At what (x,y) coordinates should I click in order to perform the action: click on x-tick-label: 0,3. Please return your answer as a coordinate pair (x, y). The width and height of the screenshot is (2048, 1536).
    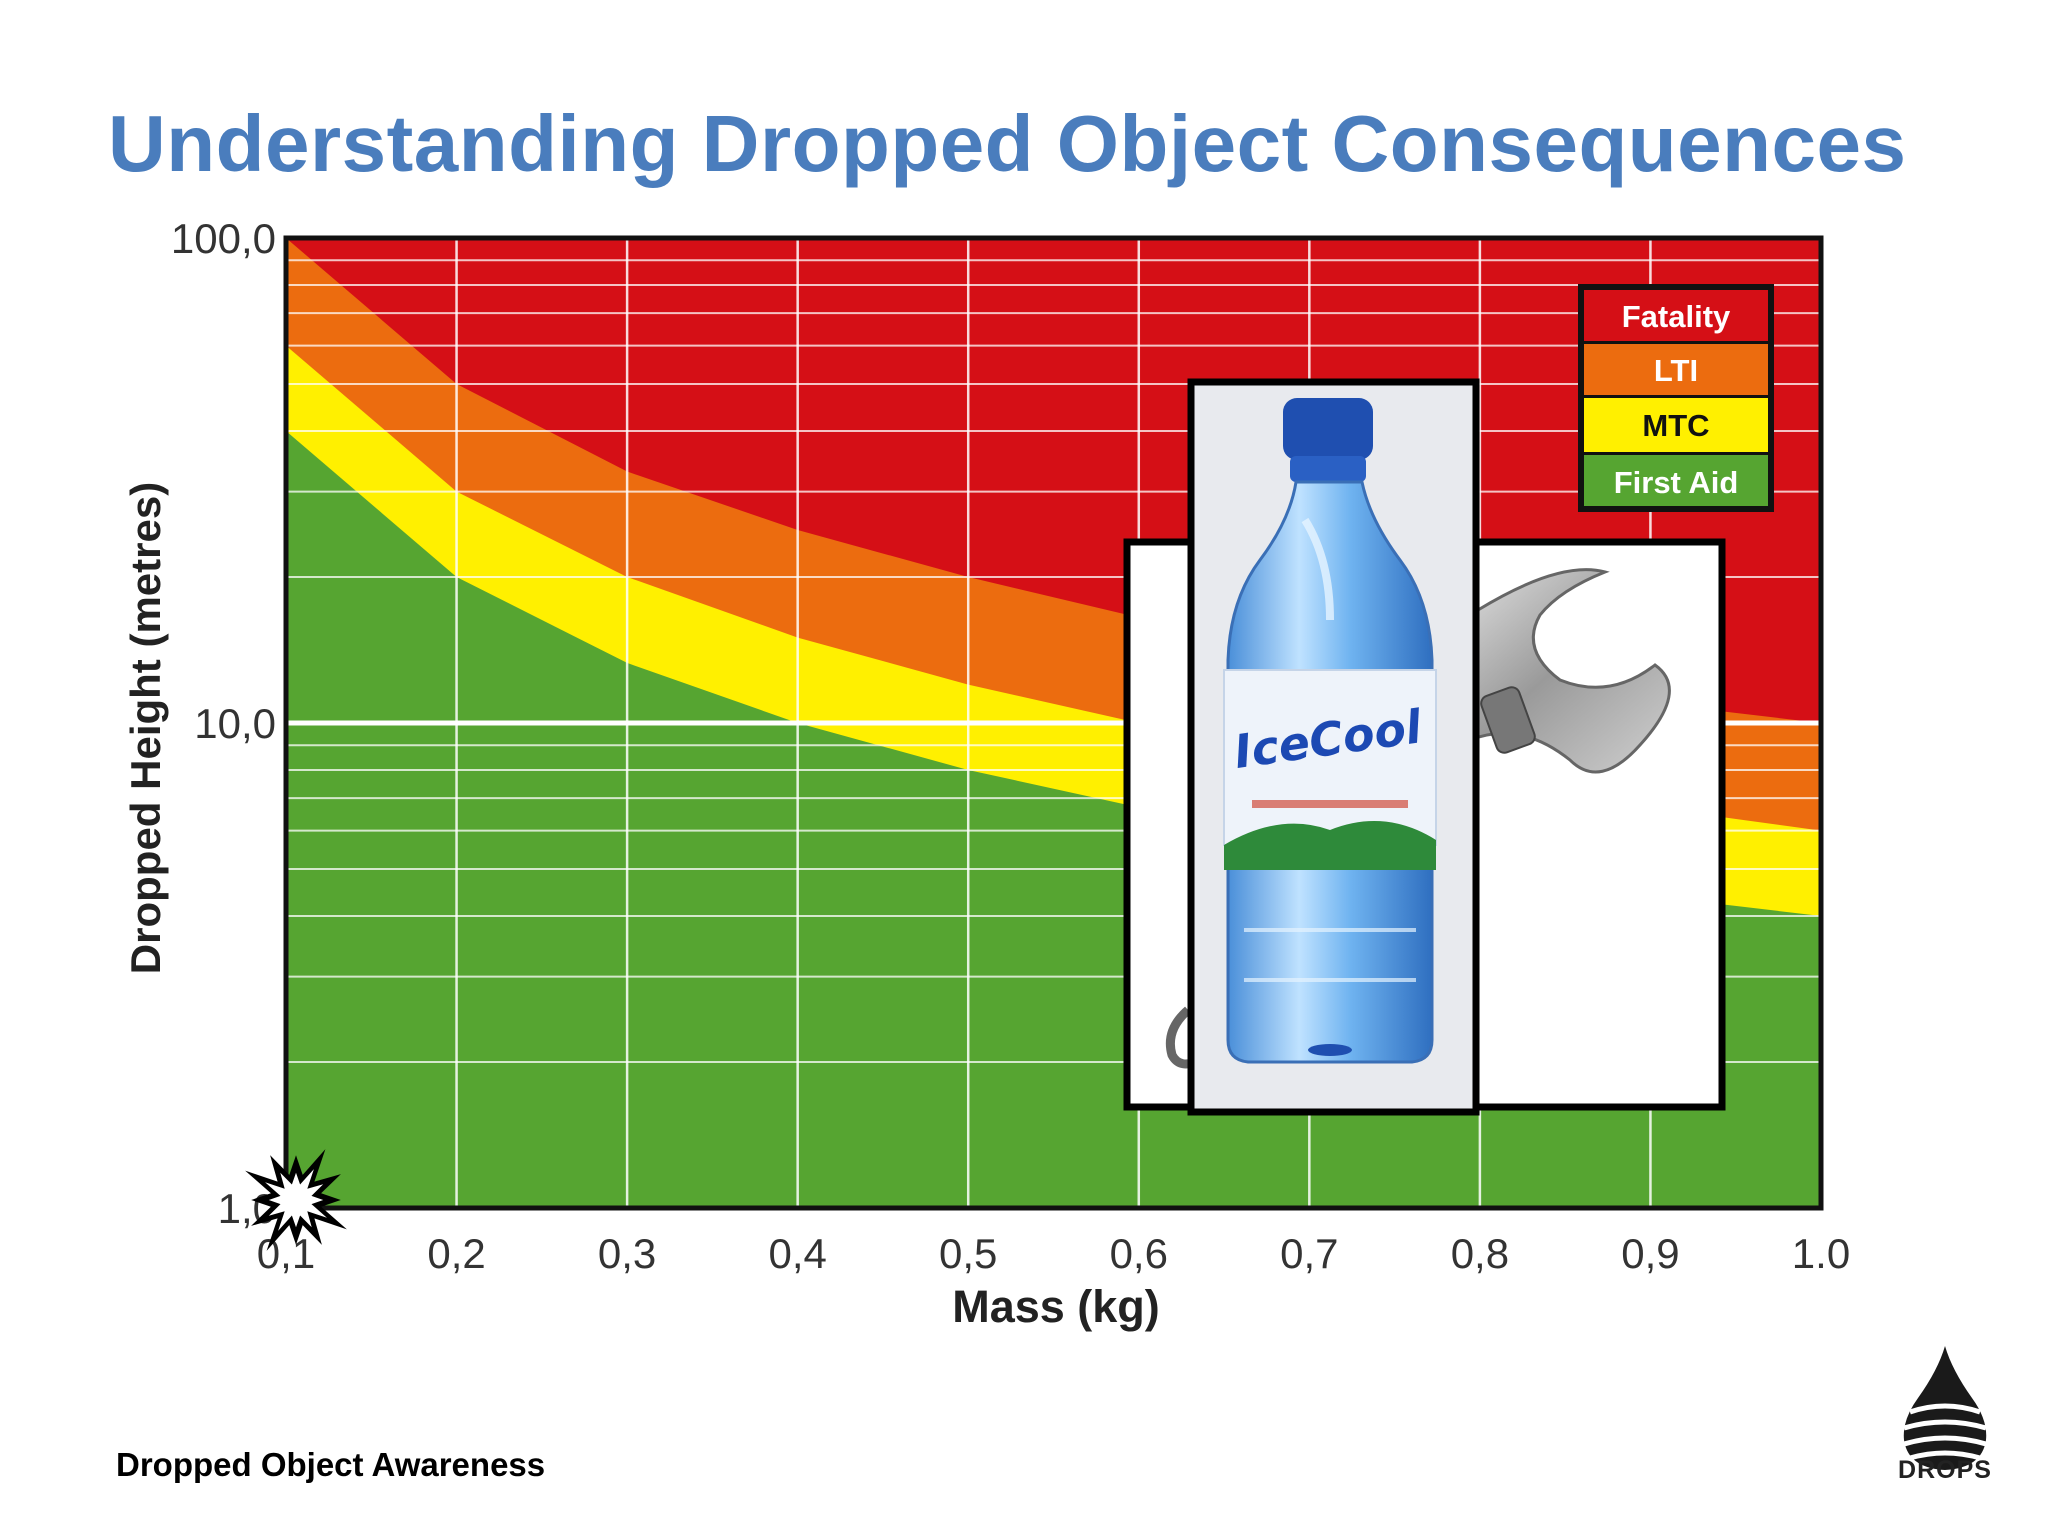
    Looking at the image, I should click on (627, 1253).